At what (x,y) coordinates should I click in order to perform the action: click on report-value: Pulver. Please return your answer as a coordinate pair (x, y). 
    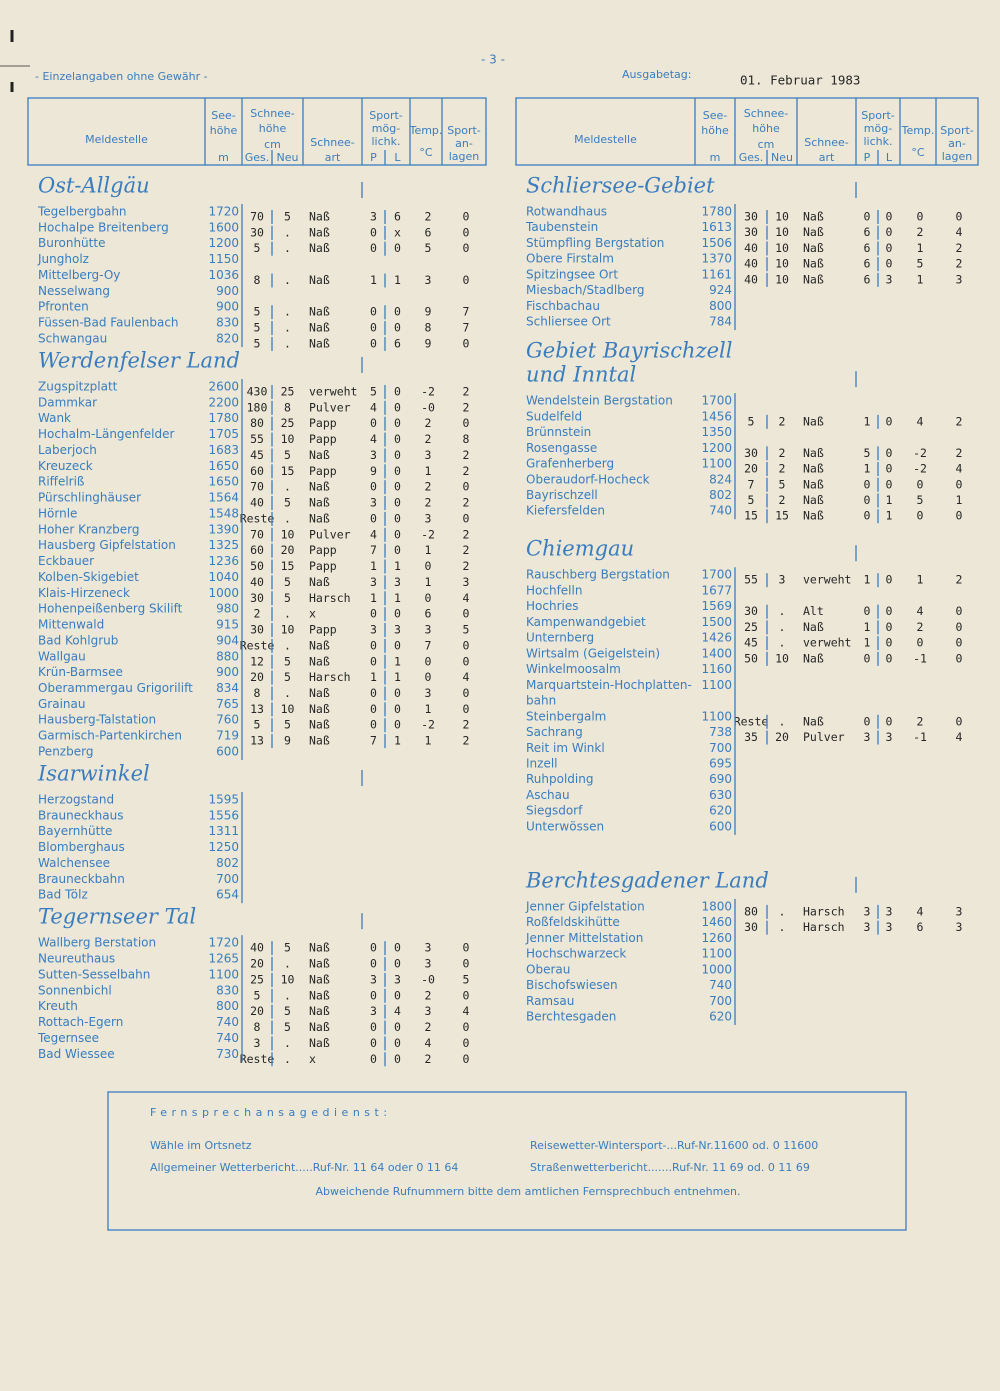
    Looking at the image, I should click on (330, 407).